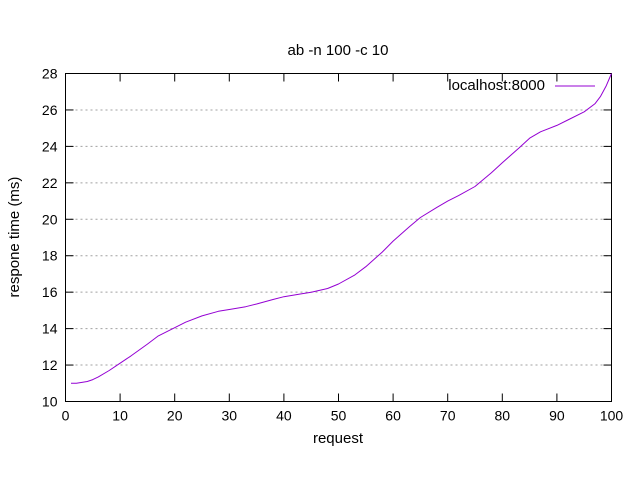 This screenshot has width=640, height=480. What do you see at coordinates (338, 50) in the screenshot?
I see `chart-title: ab -n 100 -c 10` at bounding box center [338, 50].